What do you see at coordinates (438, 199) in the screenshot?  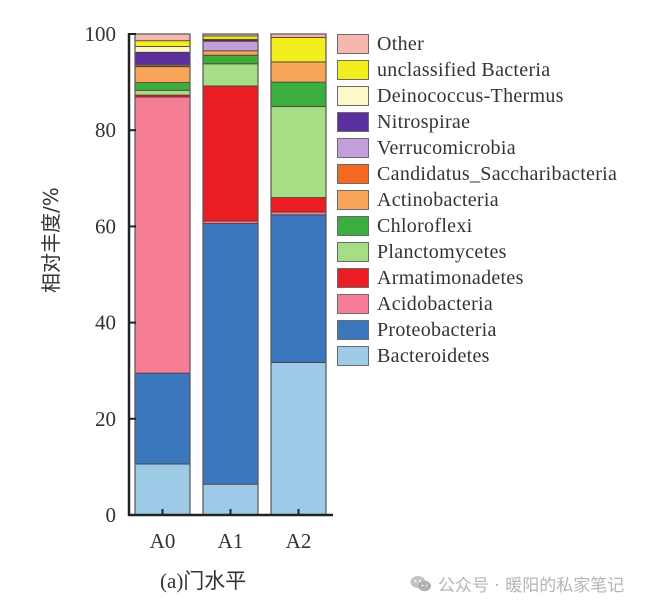 I see `legend-label: Actinobacteria` at bounding box center [438, 199].